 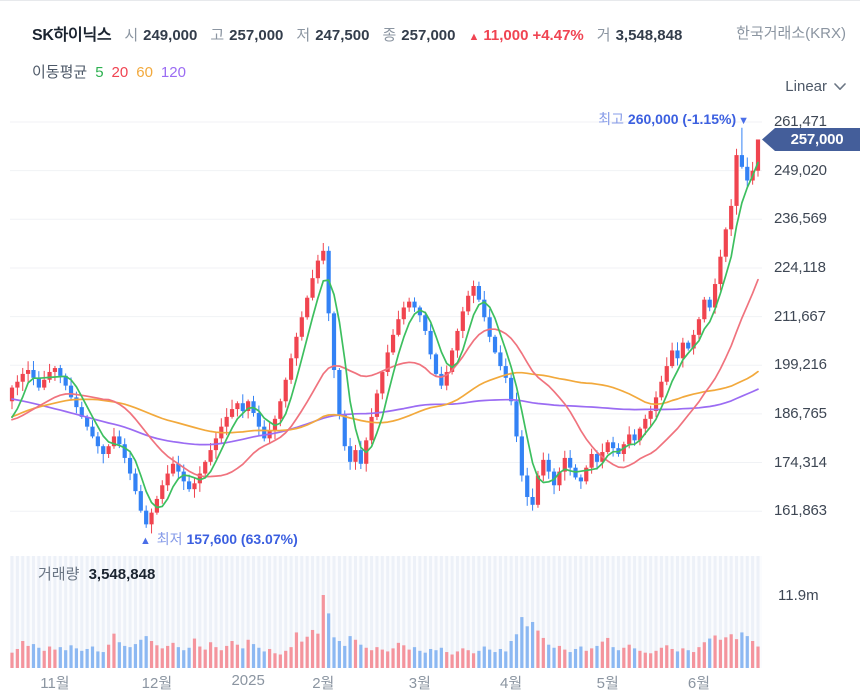 I want to click on volume-pane-title: 거래량 3,548,848, so click(x=97, y=574).